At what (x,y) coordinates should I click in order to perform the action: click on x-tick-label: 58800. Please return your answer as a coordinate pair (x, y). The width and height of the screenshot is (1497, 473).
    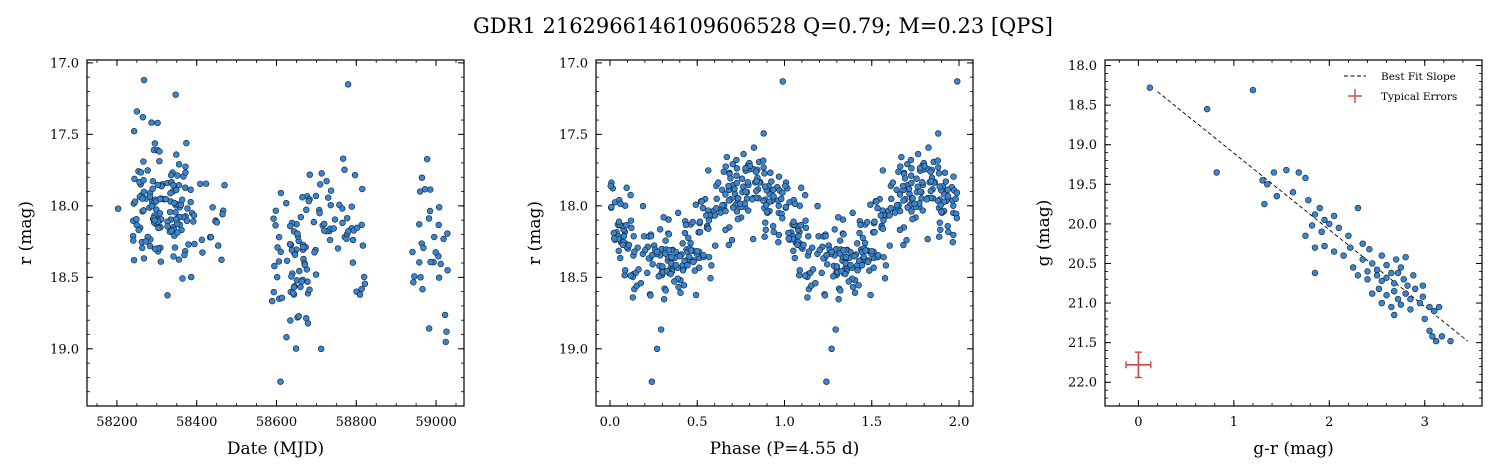
    Looking at the image, I should click on (356, 422).